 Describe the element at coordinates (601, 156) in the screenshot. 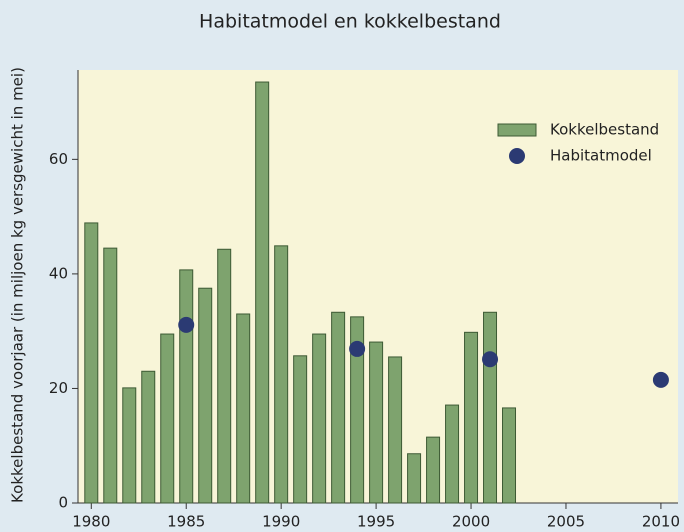

I see `legend-label: Habitatmodel` at that location.